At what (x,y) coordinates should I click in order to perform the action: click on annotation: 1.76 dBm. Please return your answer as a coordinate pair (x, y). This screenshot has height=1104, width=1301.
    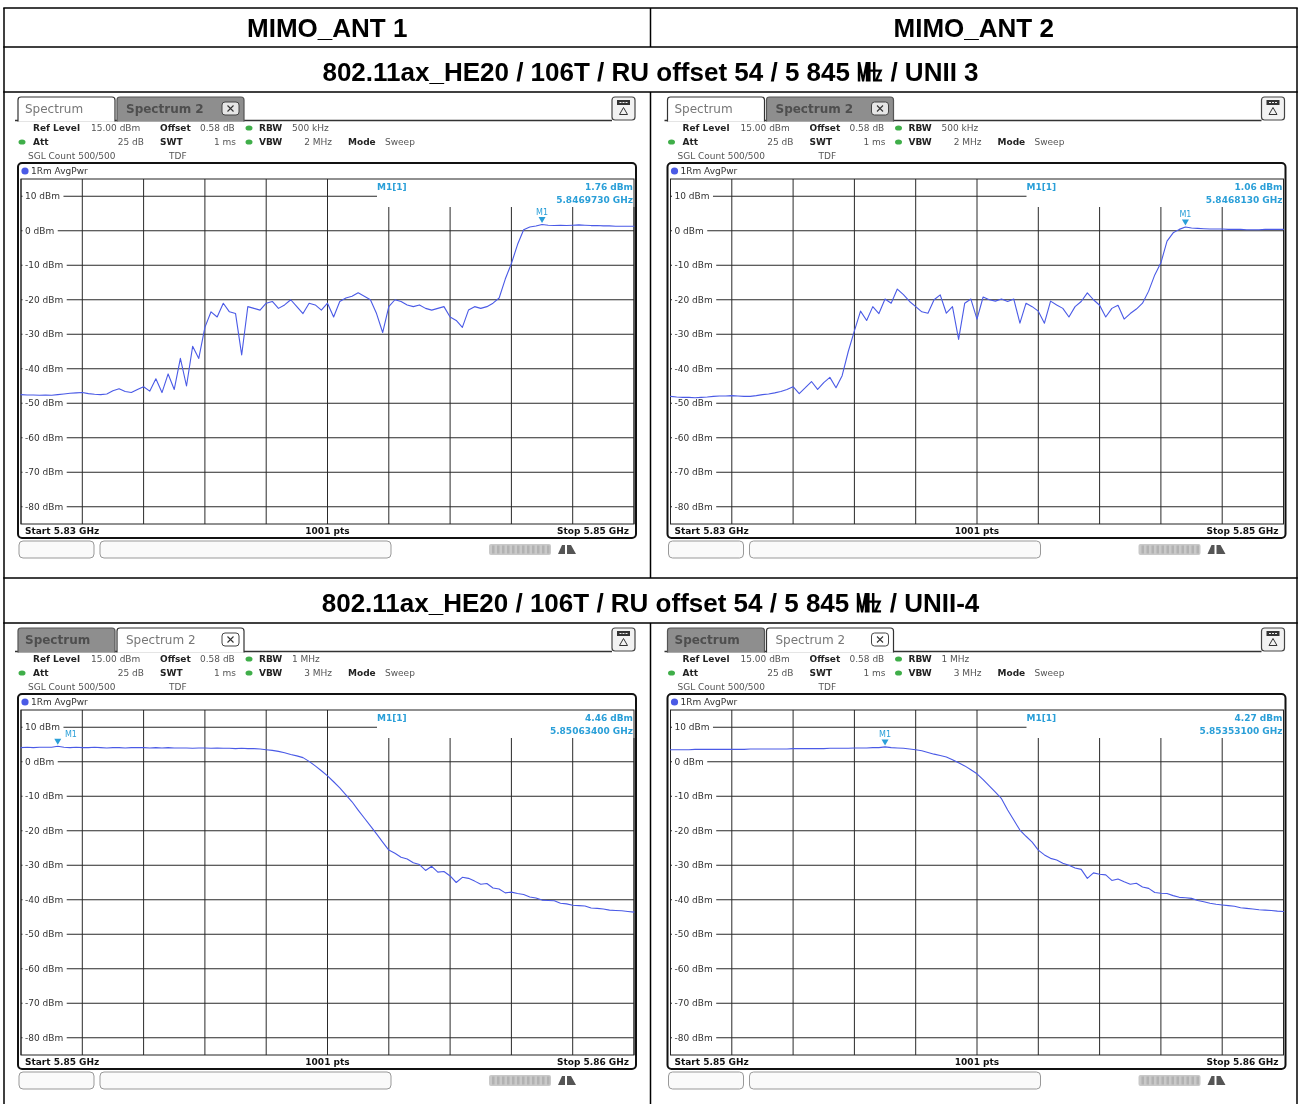
    Looking at the image, I should click on (608, 187).